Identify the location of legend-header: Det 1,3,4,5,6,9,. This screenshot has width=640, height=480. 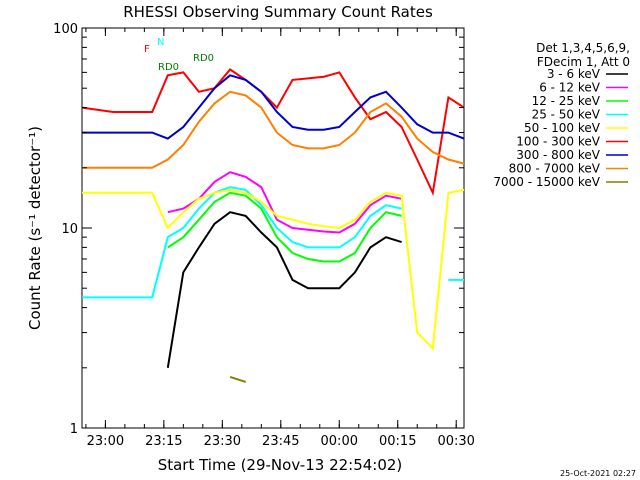
(583, 48).